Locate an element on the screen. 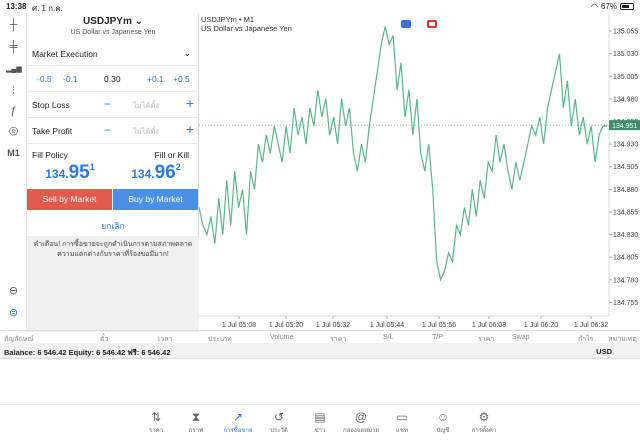  stop-loss-plus-button: + is located at coordinates (189, 103).